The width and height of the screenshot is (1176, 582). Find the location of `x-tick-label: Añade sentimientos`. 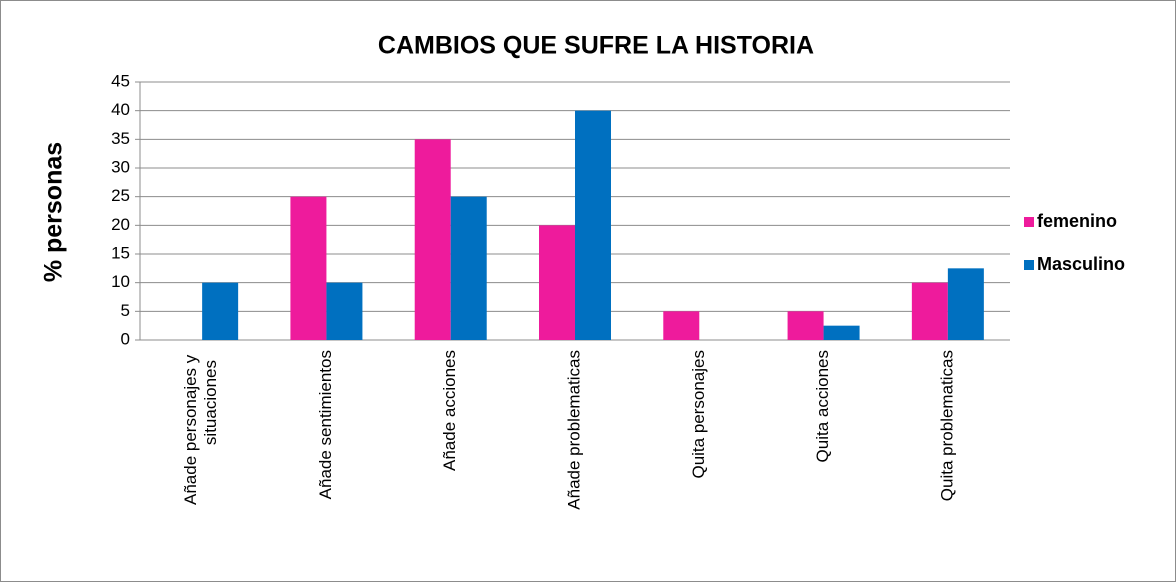

x-tick-label: Añade sentimientos is located at coordinates (325, 424).